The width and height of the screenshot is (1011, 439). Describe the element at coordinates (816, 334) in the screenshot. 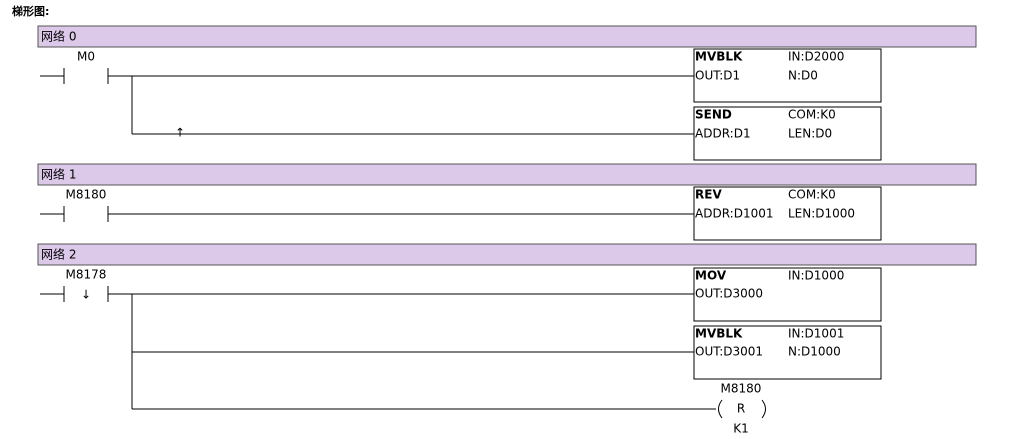

I see `block-param: IN:D1001` at that location.